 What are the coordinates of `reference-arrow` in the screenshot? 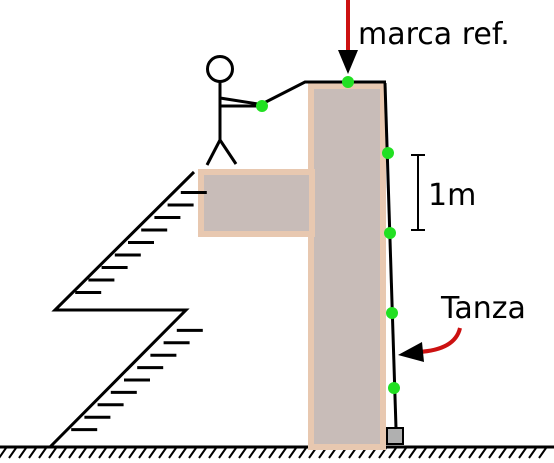 It's located at (348, 37).